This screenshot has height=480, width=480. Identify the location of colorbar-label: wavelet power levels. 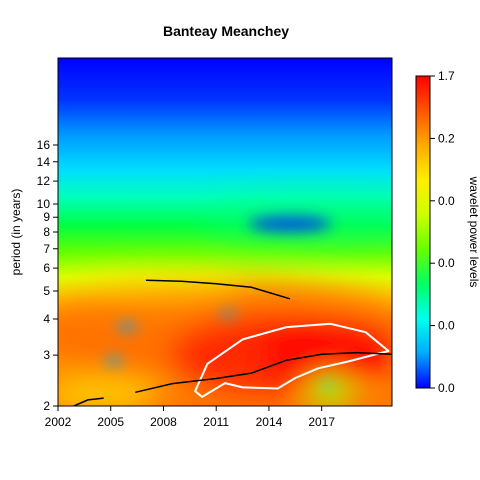
(473, 232).